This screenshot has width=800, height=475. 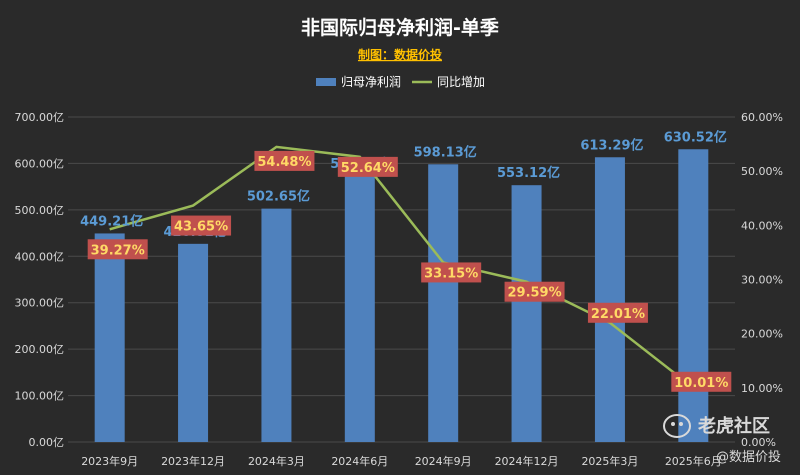 I want to click on y-left-tick-label: 100.00亿, so click(x=40, y=396).